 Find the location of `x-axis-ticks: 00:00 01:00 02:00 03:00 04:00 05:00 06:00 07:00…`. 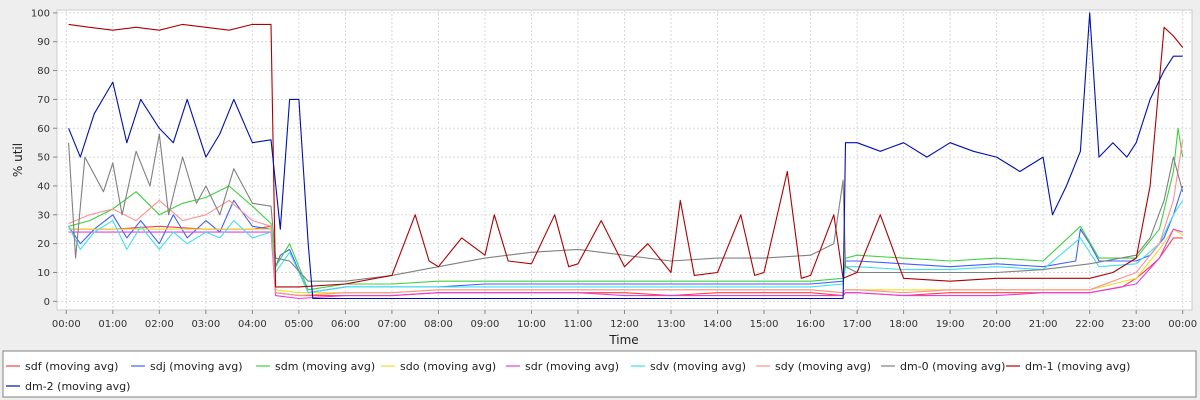

x-axis-ticks: 00:00 01:00 02:00 03:00 04:00 05:00 06:00 07:00… is located at coordinates (624, 320).